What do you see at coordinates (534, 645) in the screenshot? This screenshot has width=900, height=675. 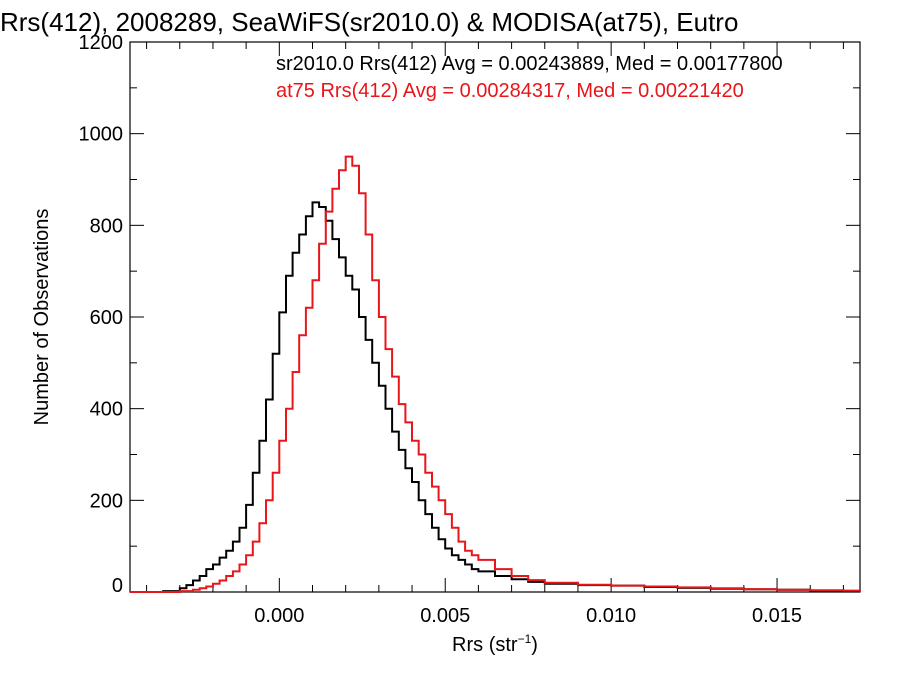 I see `x-axis-label-close: )` at bounding box center [534, 645].